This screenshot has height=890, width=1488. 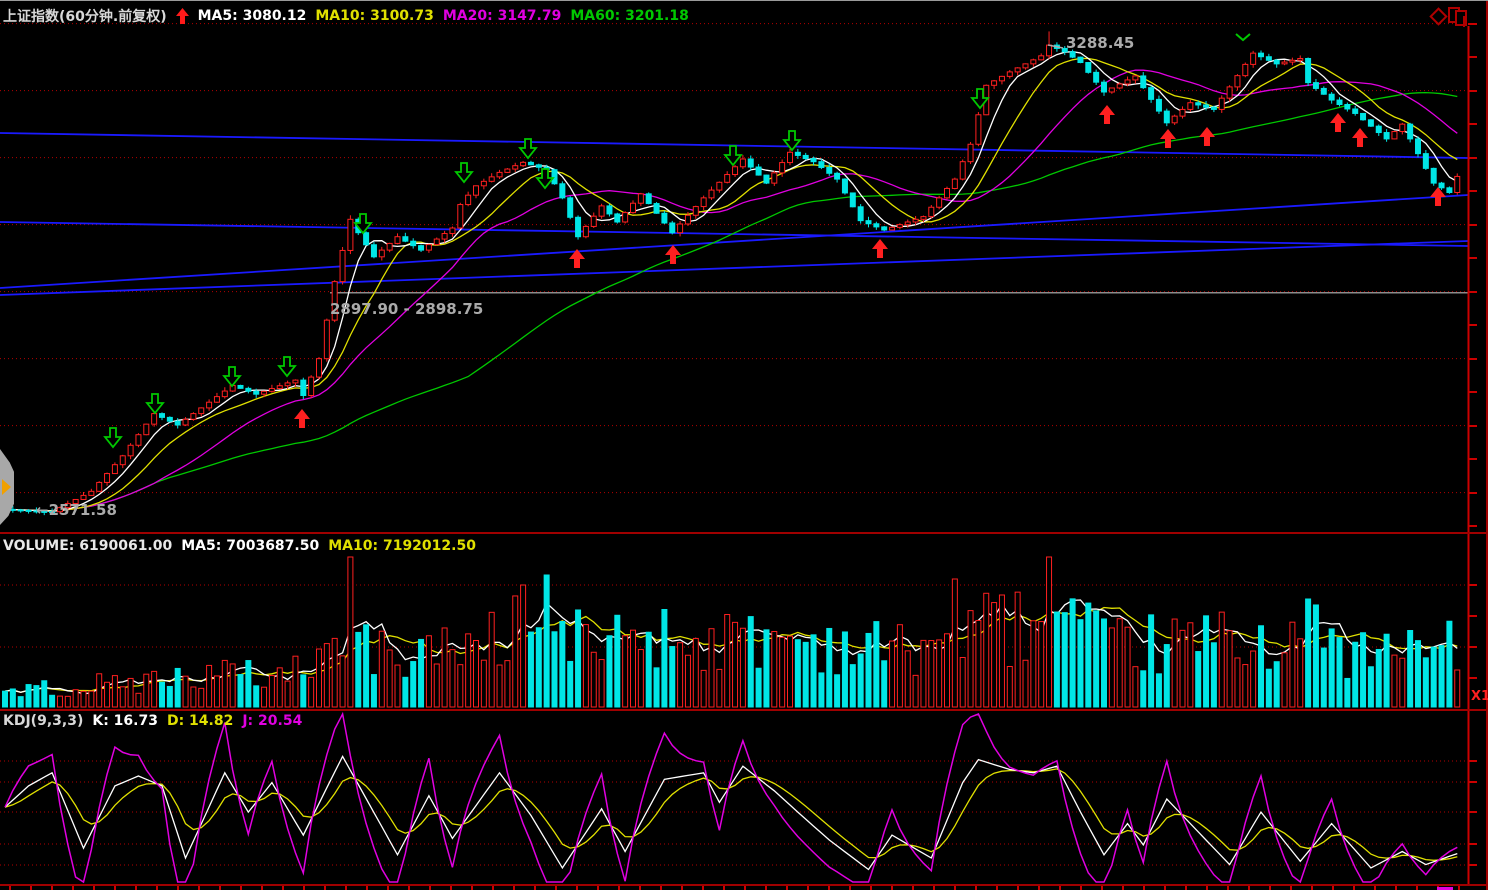 What do you see at coordinates (744, 710) in the screenshot?
I see `volume-kdj-separator` at bounding box center [744, 710].